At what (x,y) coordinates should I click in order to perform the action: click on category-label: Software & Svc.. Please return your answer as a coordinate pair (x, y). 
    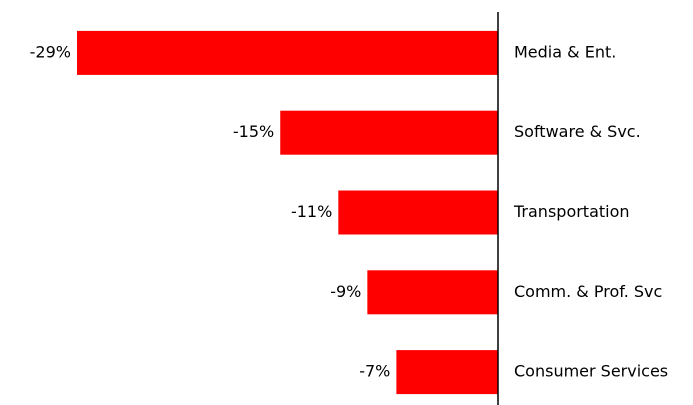
    Looking at the image, I should click on (577, 131).